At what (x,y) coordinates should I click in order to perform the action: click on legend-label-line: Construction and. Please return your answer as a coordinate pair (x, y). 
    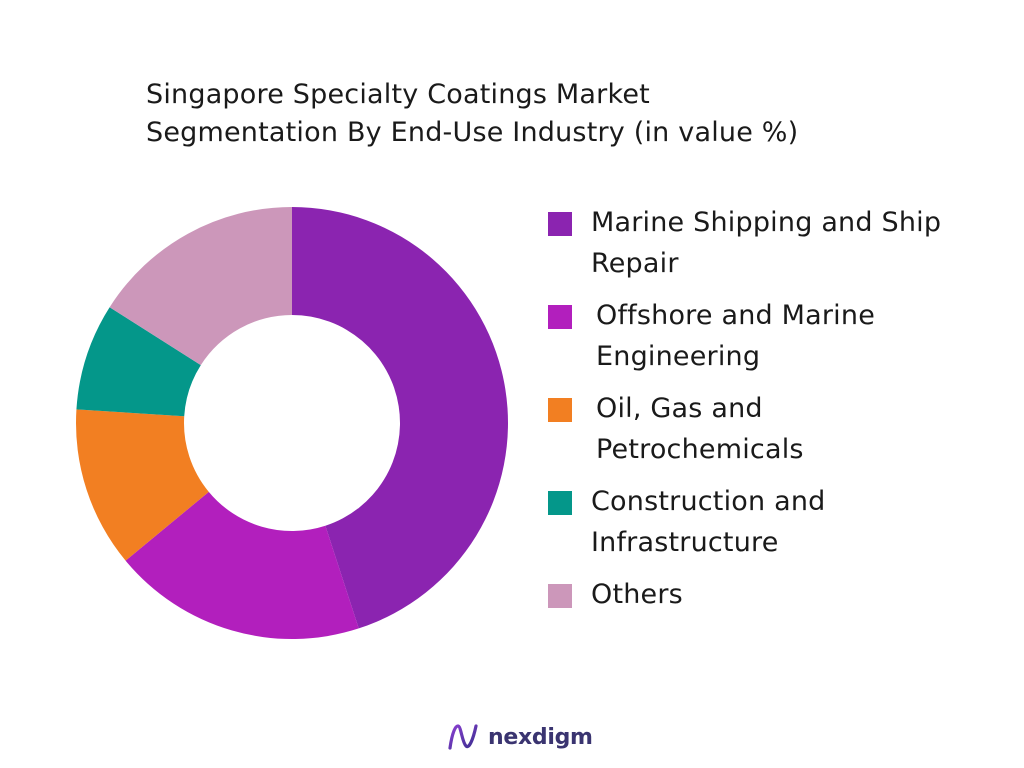
    Looking at the image, I should click on (708, 501).